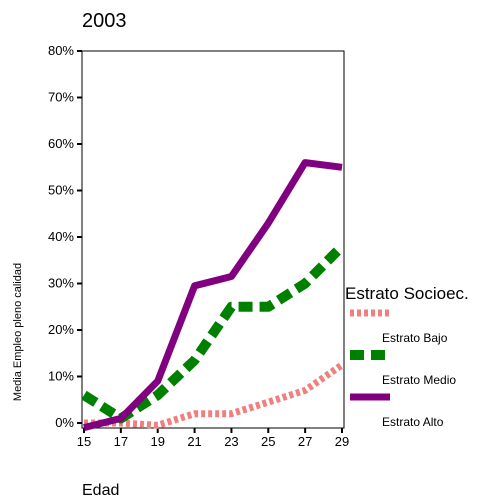  Describe the element at coordinates (415, 338) in the screenshot. I see `legend-label: Estrato Bajo` at that location.